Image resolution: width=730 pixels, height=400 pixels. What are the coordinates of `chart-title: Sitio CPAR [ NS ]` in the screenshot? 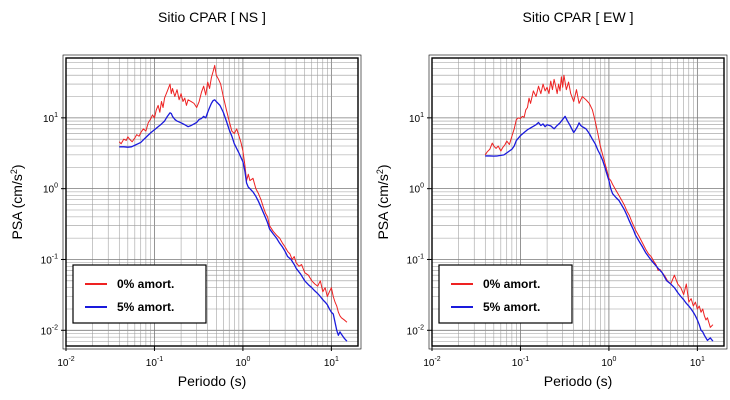 It's located at (212, 17).